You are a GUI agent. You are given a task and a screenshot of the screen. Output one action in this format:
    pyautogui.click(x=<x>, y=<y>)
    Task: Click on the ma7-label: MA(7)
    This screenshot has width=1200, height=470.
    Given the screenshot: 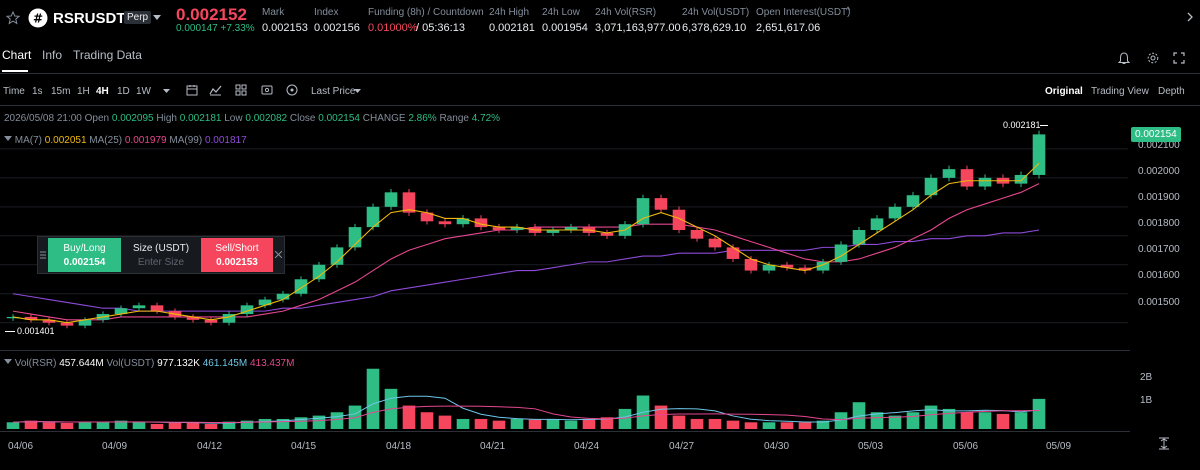 What is the action you would take?
    pyautogui.click(x=28, y=140)
    